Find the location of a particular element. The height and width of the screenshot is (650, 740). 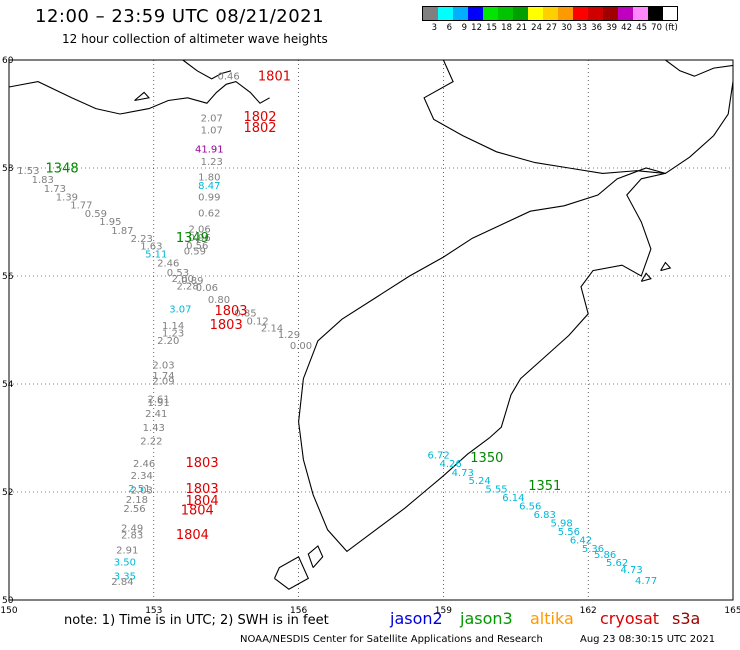

swh-value: 0.46 is located at coordinates (228, 76).